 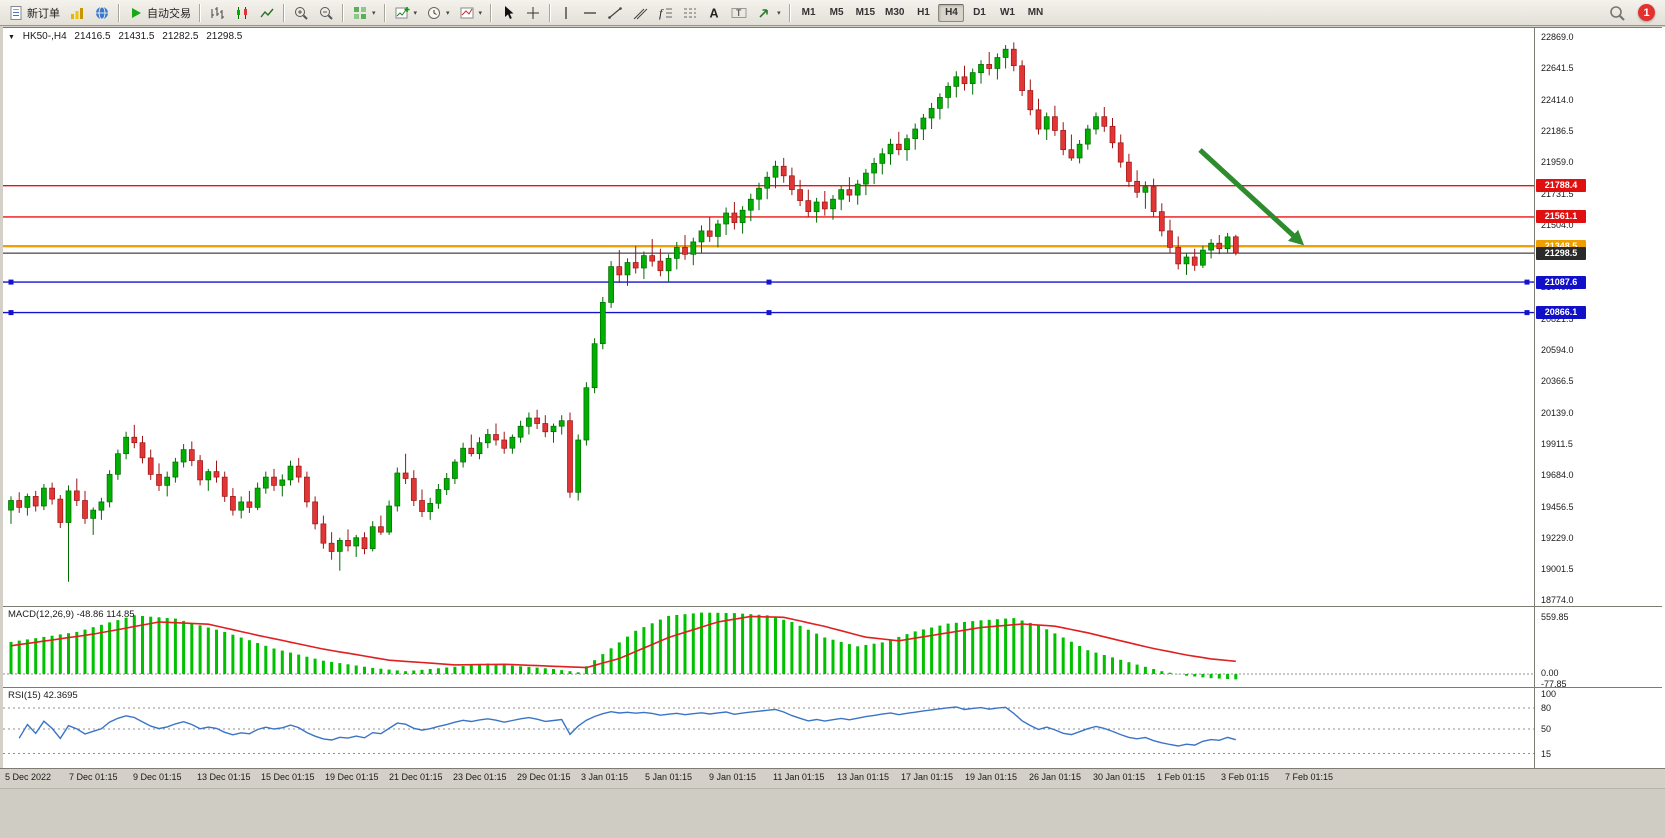 What do you see at coordinates (242, 13) in the screenshot?
I see `candlestick-chart-button` at bounding box center [242, 13].